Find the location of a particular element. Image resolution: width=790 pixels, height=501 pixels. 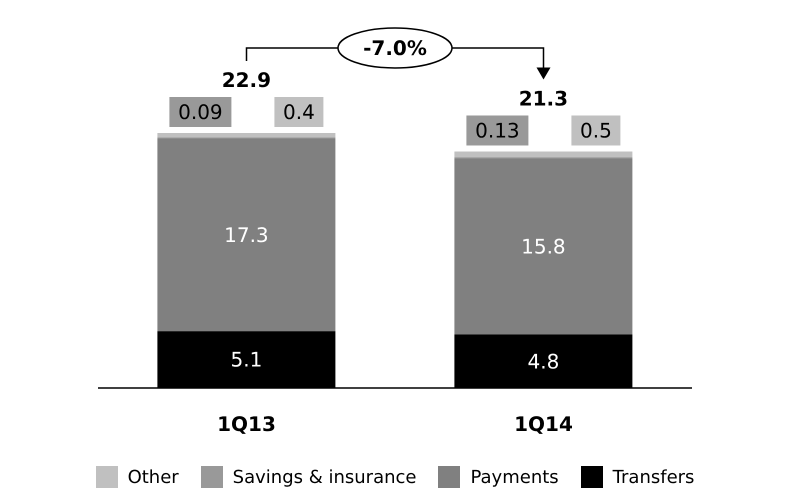

data-label: 0.13 is located at coordinates (497, 130).